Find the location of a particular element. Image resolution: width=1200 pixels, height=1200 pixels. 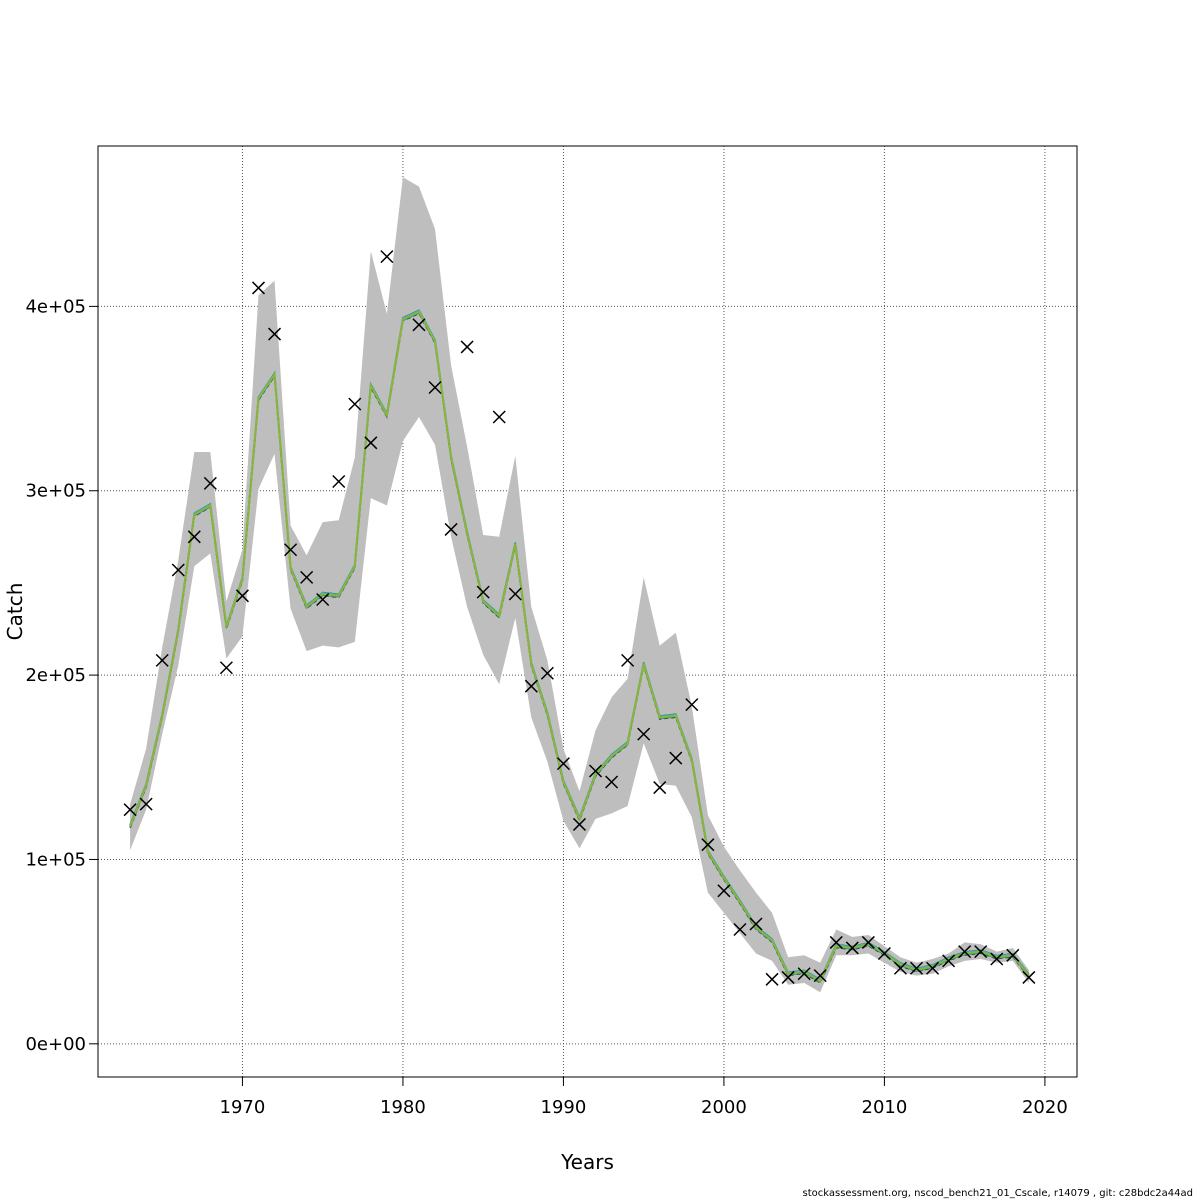

y-tick-label: 1e+05 is located at coordinates (55, 859).